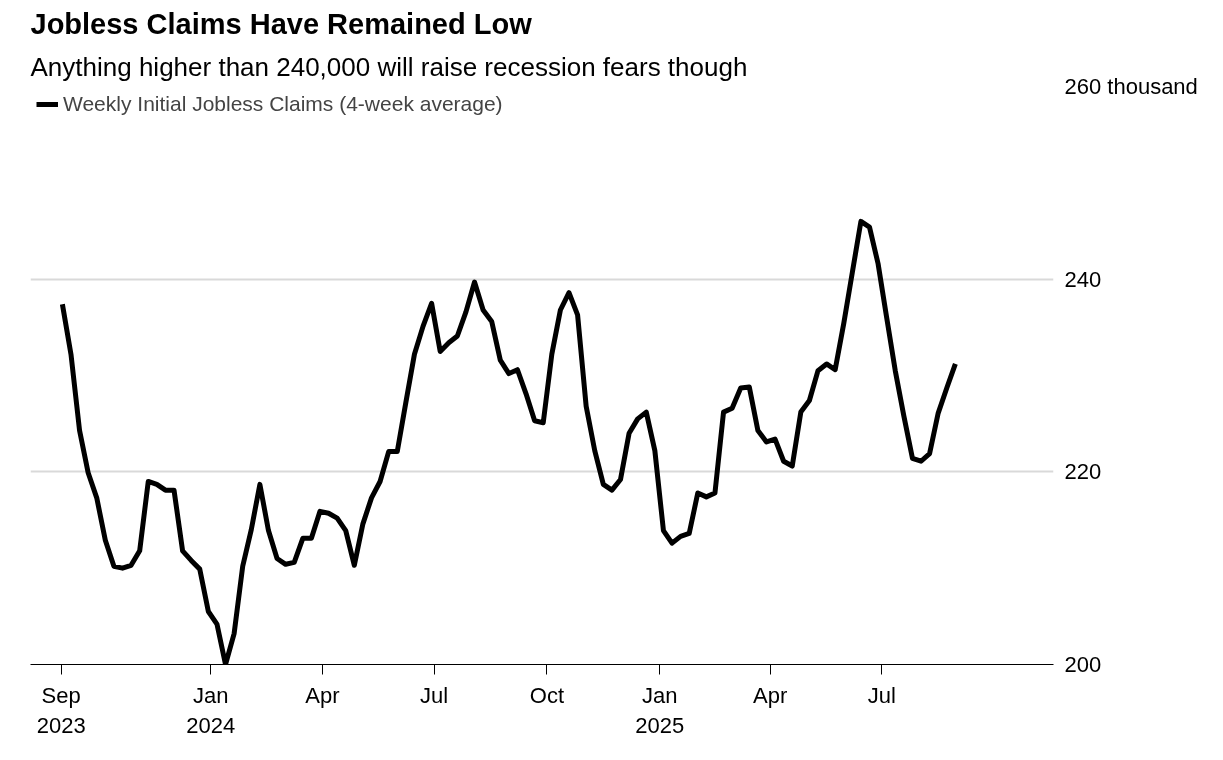 This screenshot has width=1223, height=760. Describe the element at coordinates (281, 23) in the screenshot. I see `chart-title: Jobless Claims Have Remained Low` at that location.